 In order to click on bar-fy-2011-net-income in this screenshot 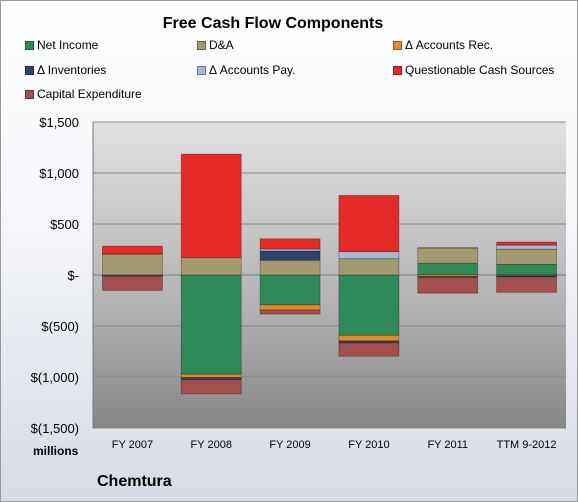, I will do `click(448, 269)`.